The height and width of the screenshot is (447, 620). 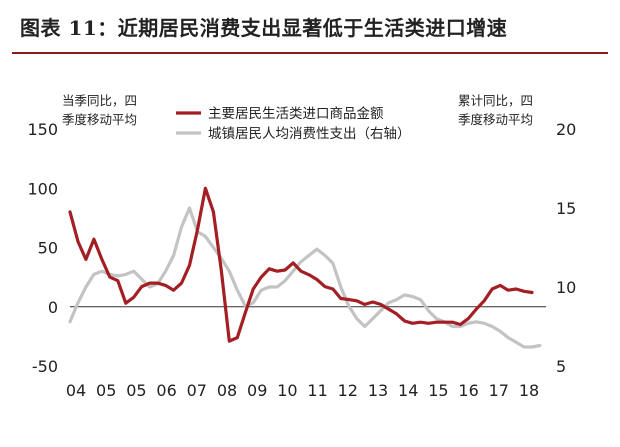 I want to click on left-tick-label: 100, so click(x=42, y=188).